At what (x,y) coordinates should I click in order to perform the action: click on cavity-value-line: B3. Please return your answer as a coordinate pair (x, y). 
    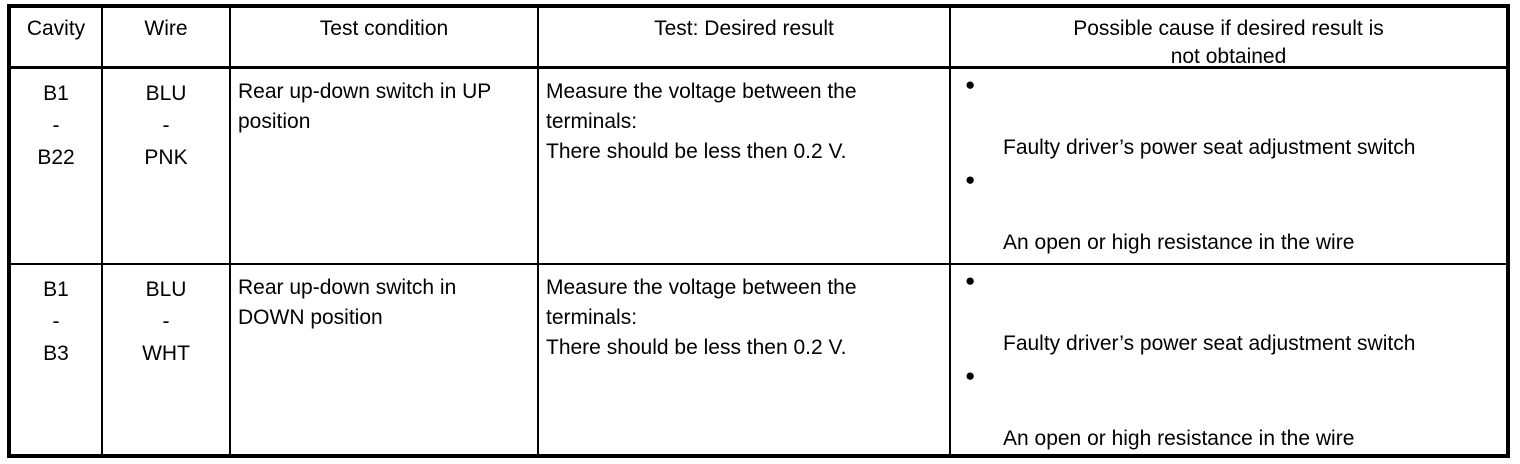
    Looking at the image, I should click on (56, 353).